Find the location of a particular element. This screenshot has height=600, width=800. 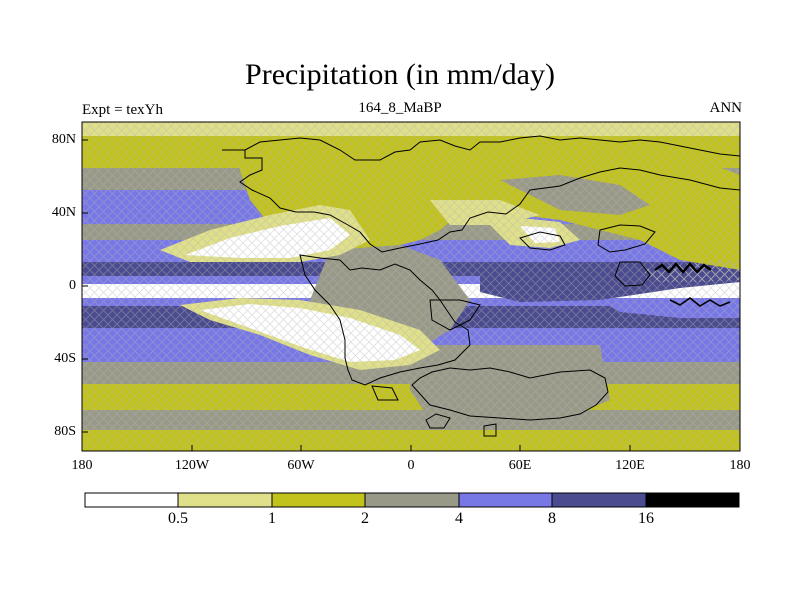

period-label: 164_8_MaBP is located at coordinates (400, 108).